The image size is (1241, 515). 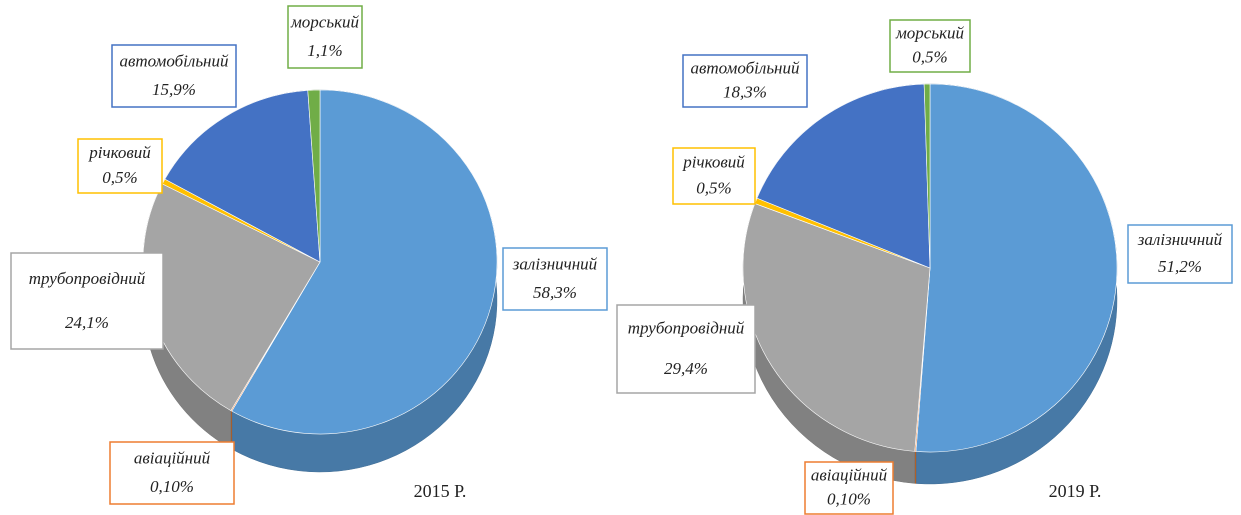 What do you see at coordinates (324, 50) in the screenshot?
I see `label-value: 1,1%` at bounding box center [324, 50].